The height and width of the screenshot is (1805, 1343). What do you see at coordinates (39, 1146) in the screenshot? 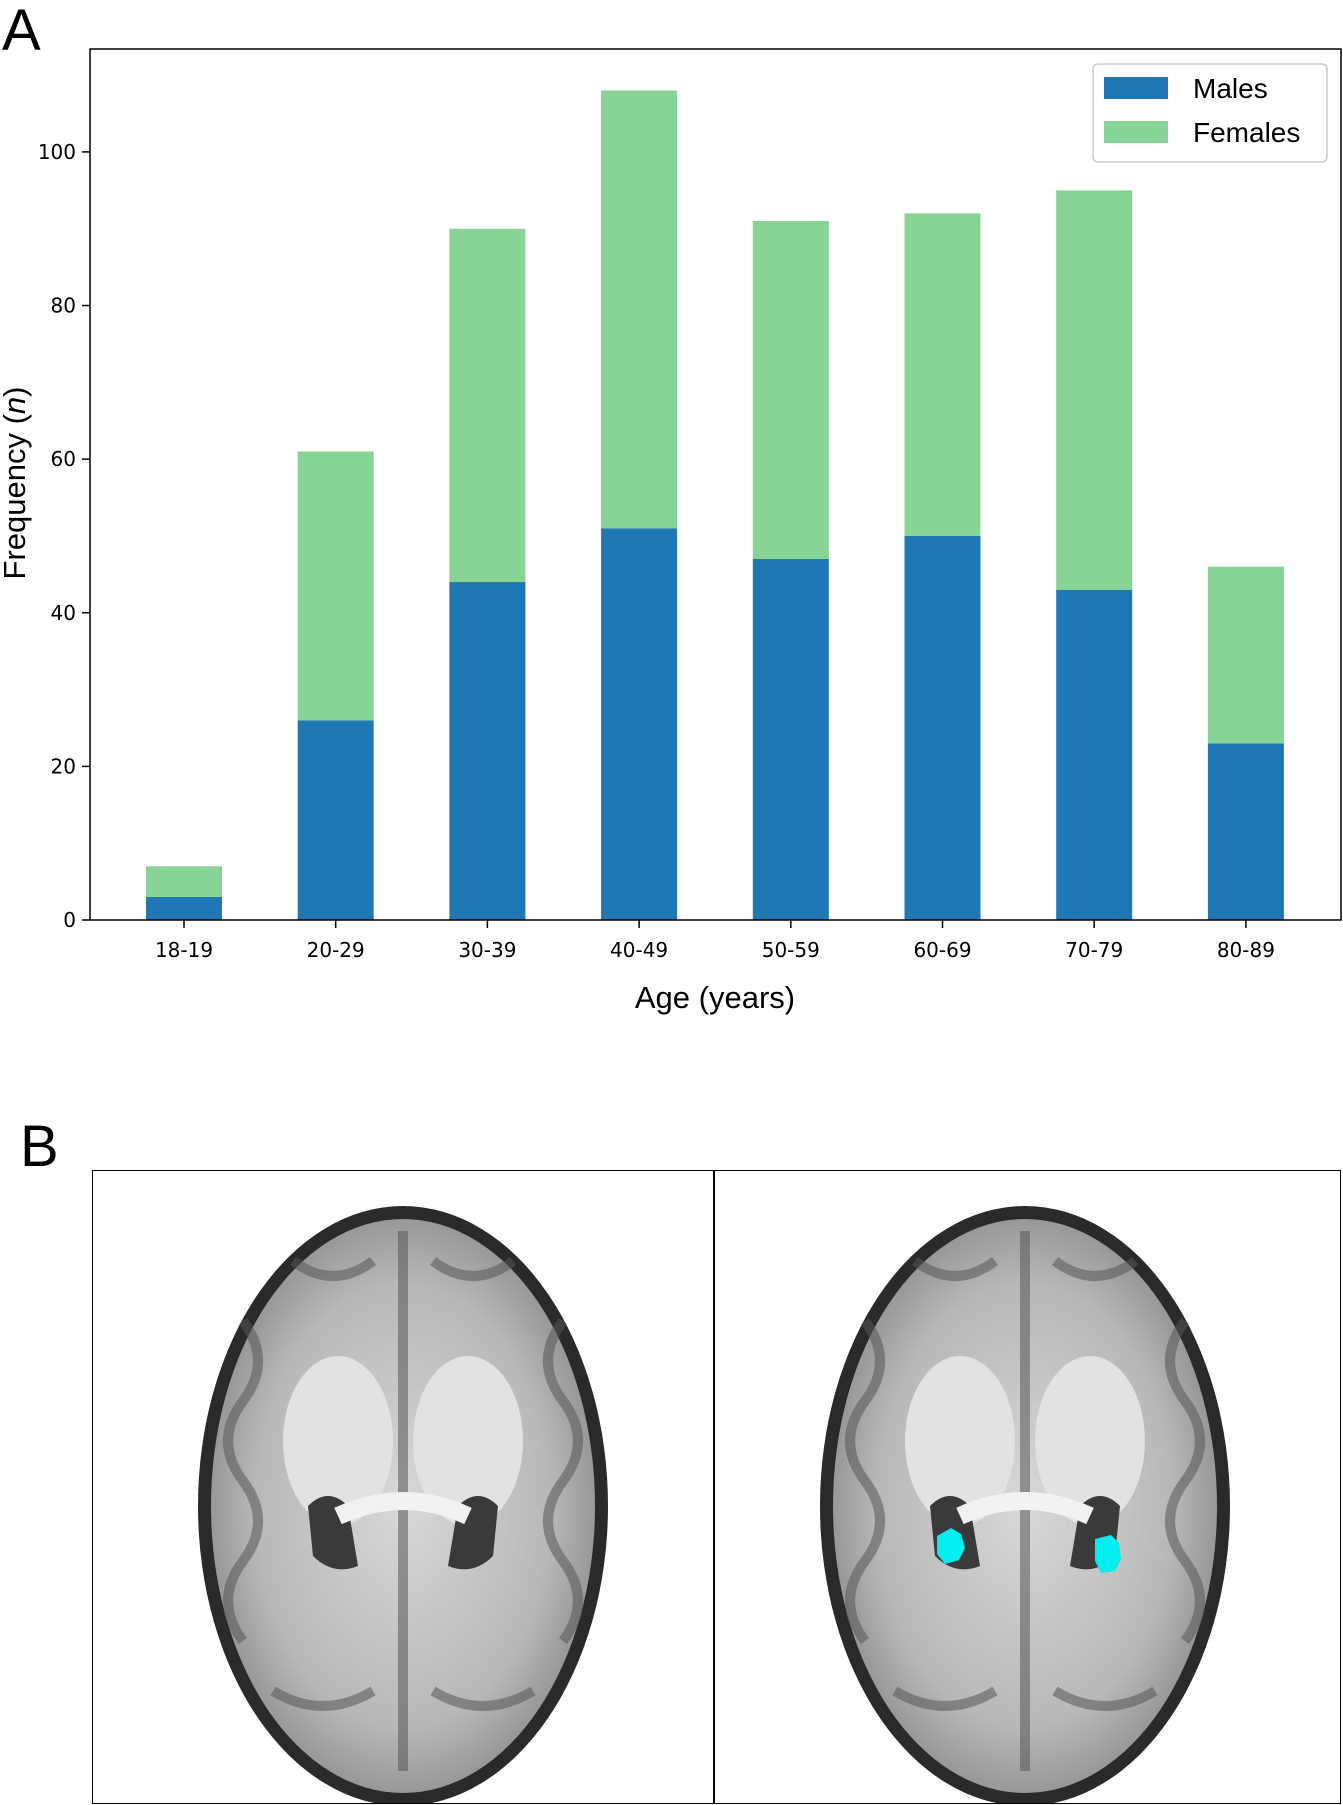
I see `panel-b-label: B` at bounding box center [39, 1146].